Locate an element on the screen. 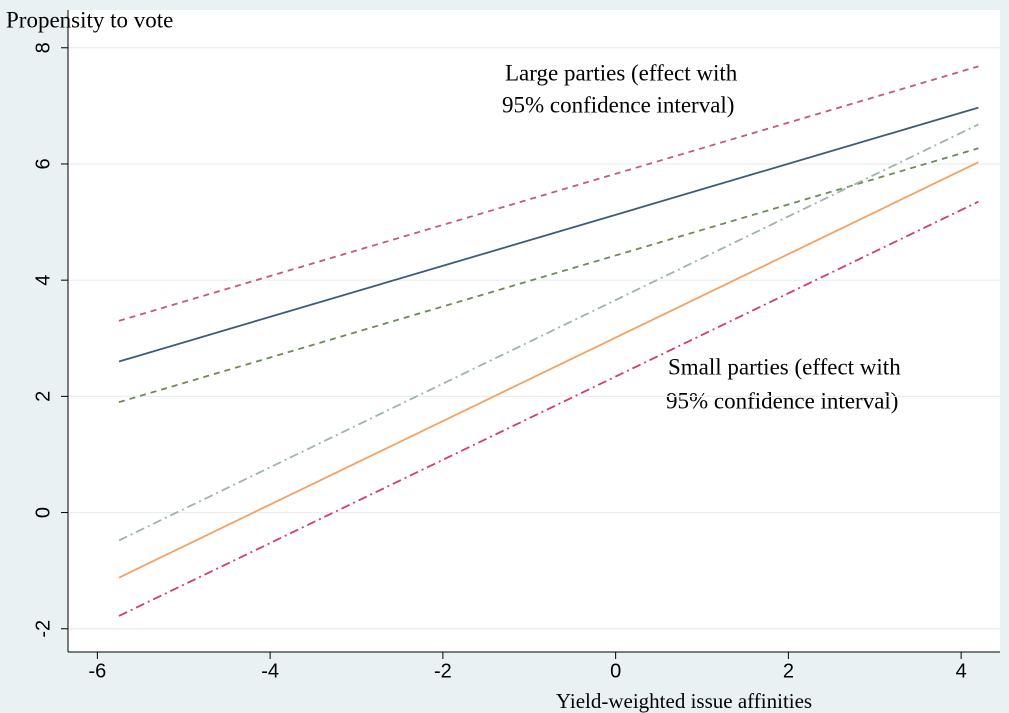  x-tick-label: -2 is located at coordinates (443, 671).